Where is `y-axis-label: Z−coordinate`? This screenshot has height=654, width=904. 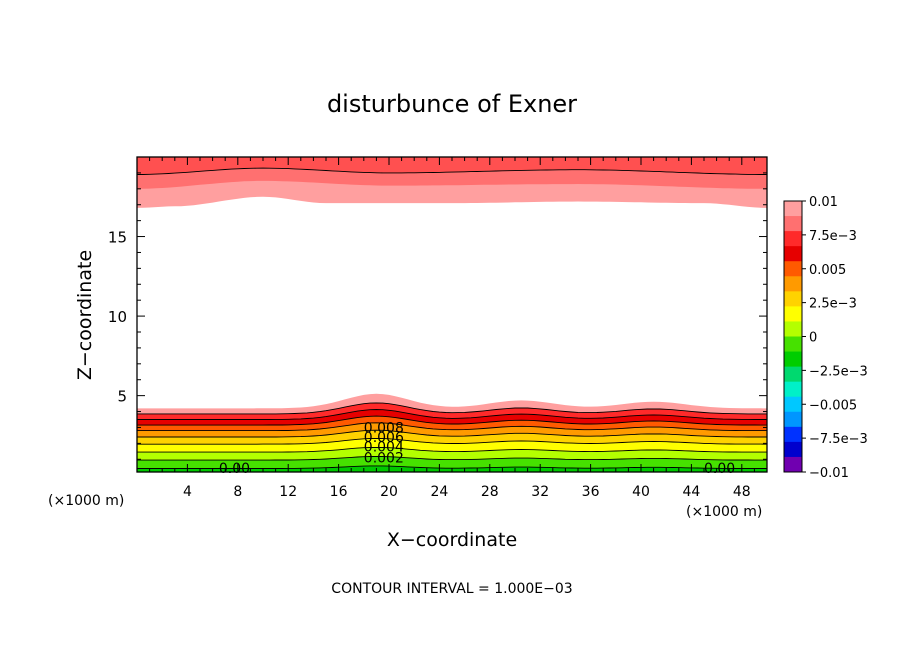 y-axis-label: Z−coordinate is located at coordinates (85, 315).